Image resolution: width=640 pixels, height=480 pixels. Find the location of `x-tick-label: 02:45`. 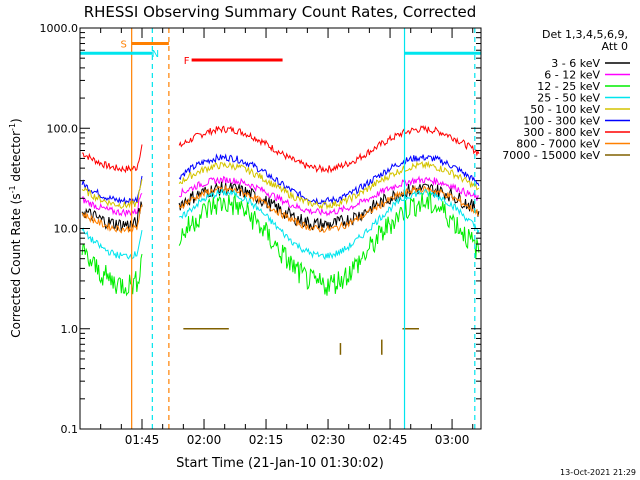

x-tick-label: 02:45 is located at coordinates (390, 440).